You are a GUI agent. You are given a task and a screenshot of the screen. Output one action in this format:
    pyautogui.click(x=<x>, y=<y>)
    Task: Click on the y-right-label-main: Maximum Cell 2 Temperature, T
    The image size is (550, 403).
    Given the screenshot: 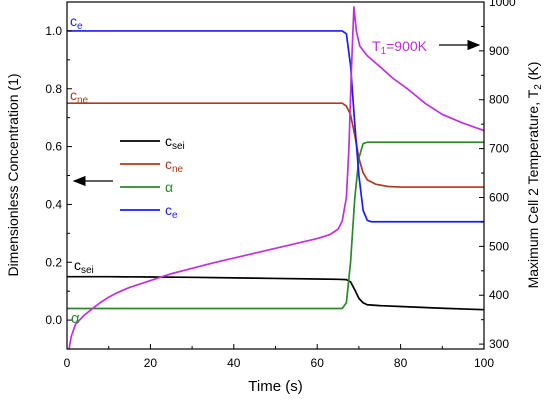 What is the action you would take?
    pyautogui.click(x=533, y=188)
    